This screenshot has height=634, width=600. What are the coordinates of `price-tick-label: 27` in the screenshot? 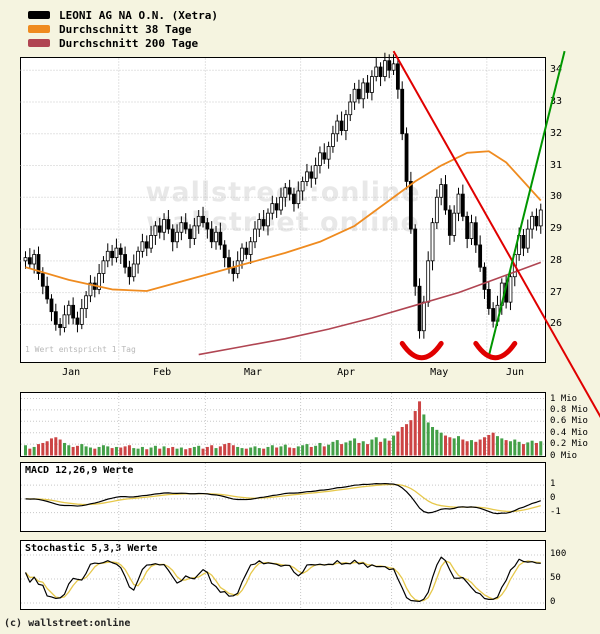 It's located at (556, 292).